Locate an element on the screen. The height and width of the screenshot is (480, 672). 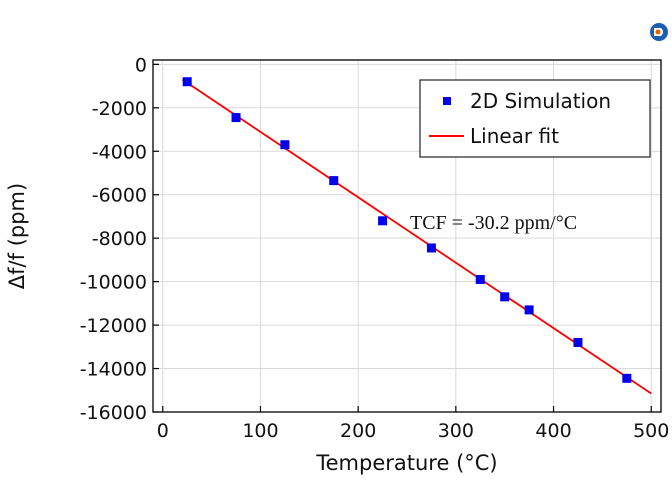
y-tick-label: 0 is located at coordinates (141, 65).